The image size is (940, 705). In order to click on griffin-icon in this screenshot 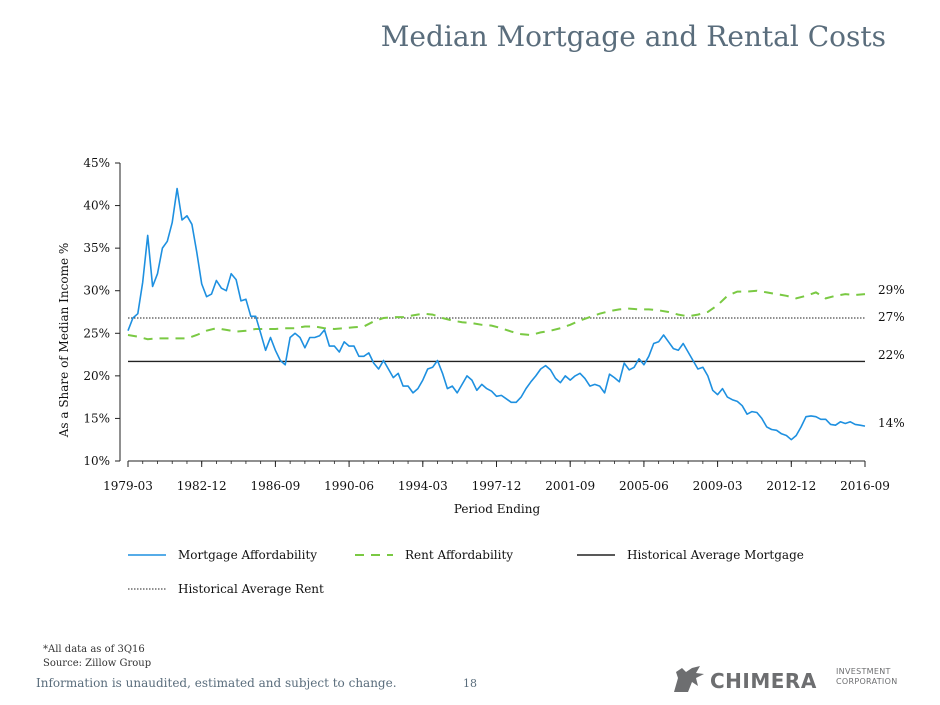, I will do `click(689, 679)`.